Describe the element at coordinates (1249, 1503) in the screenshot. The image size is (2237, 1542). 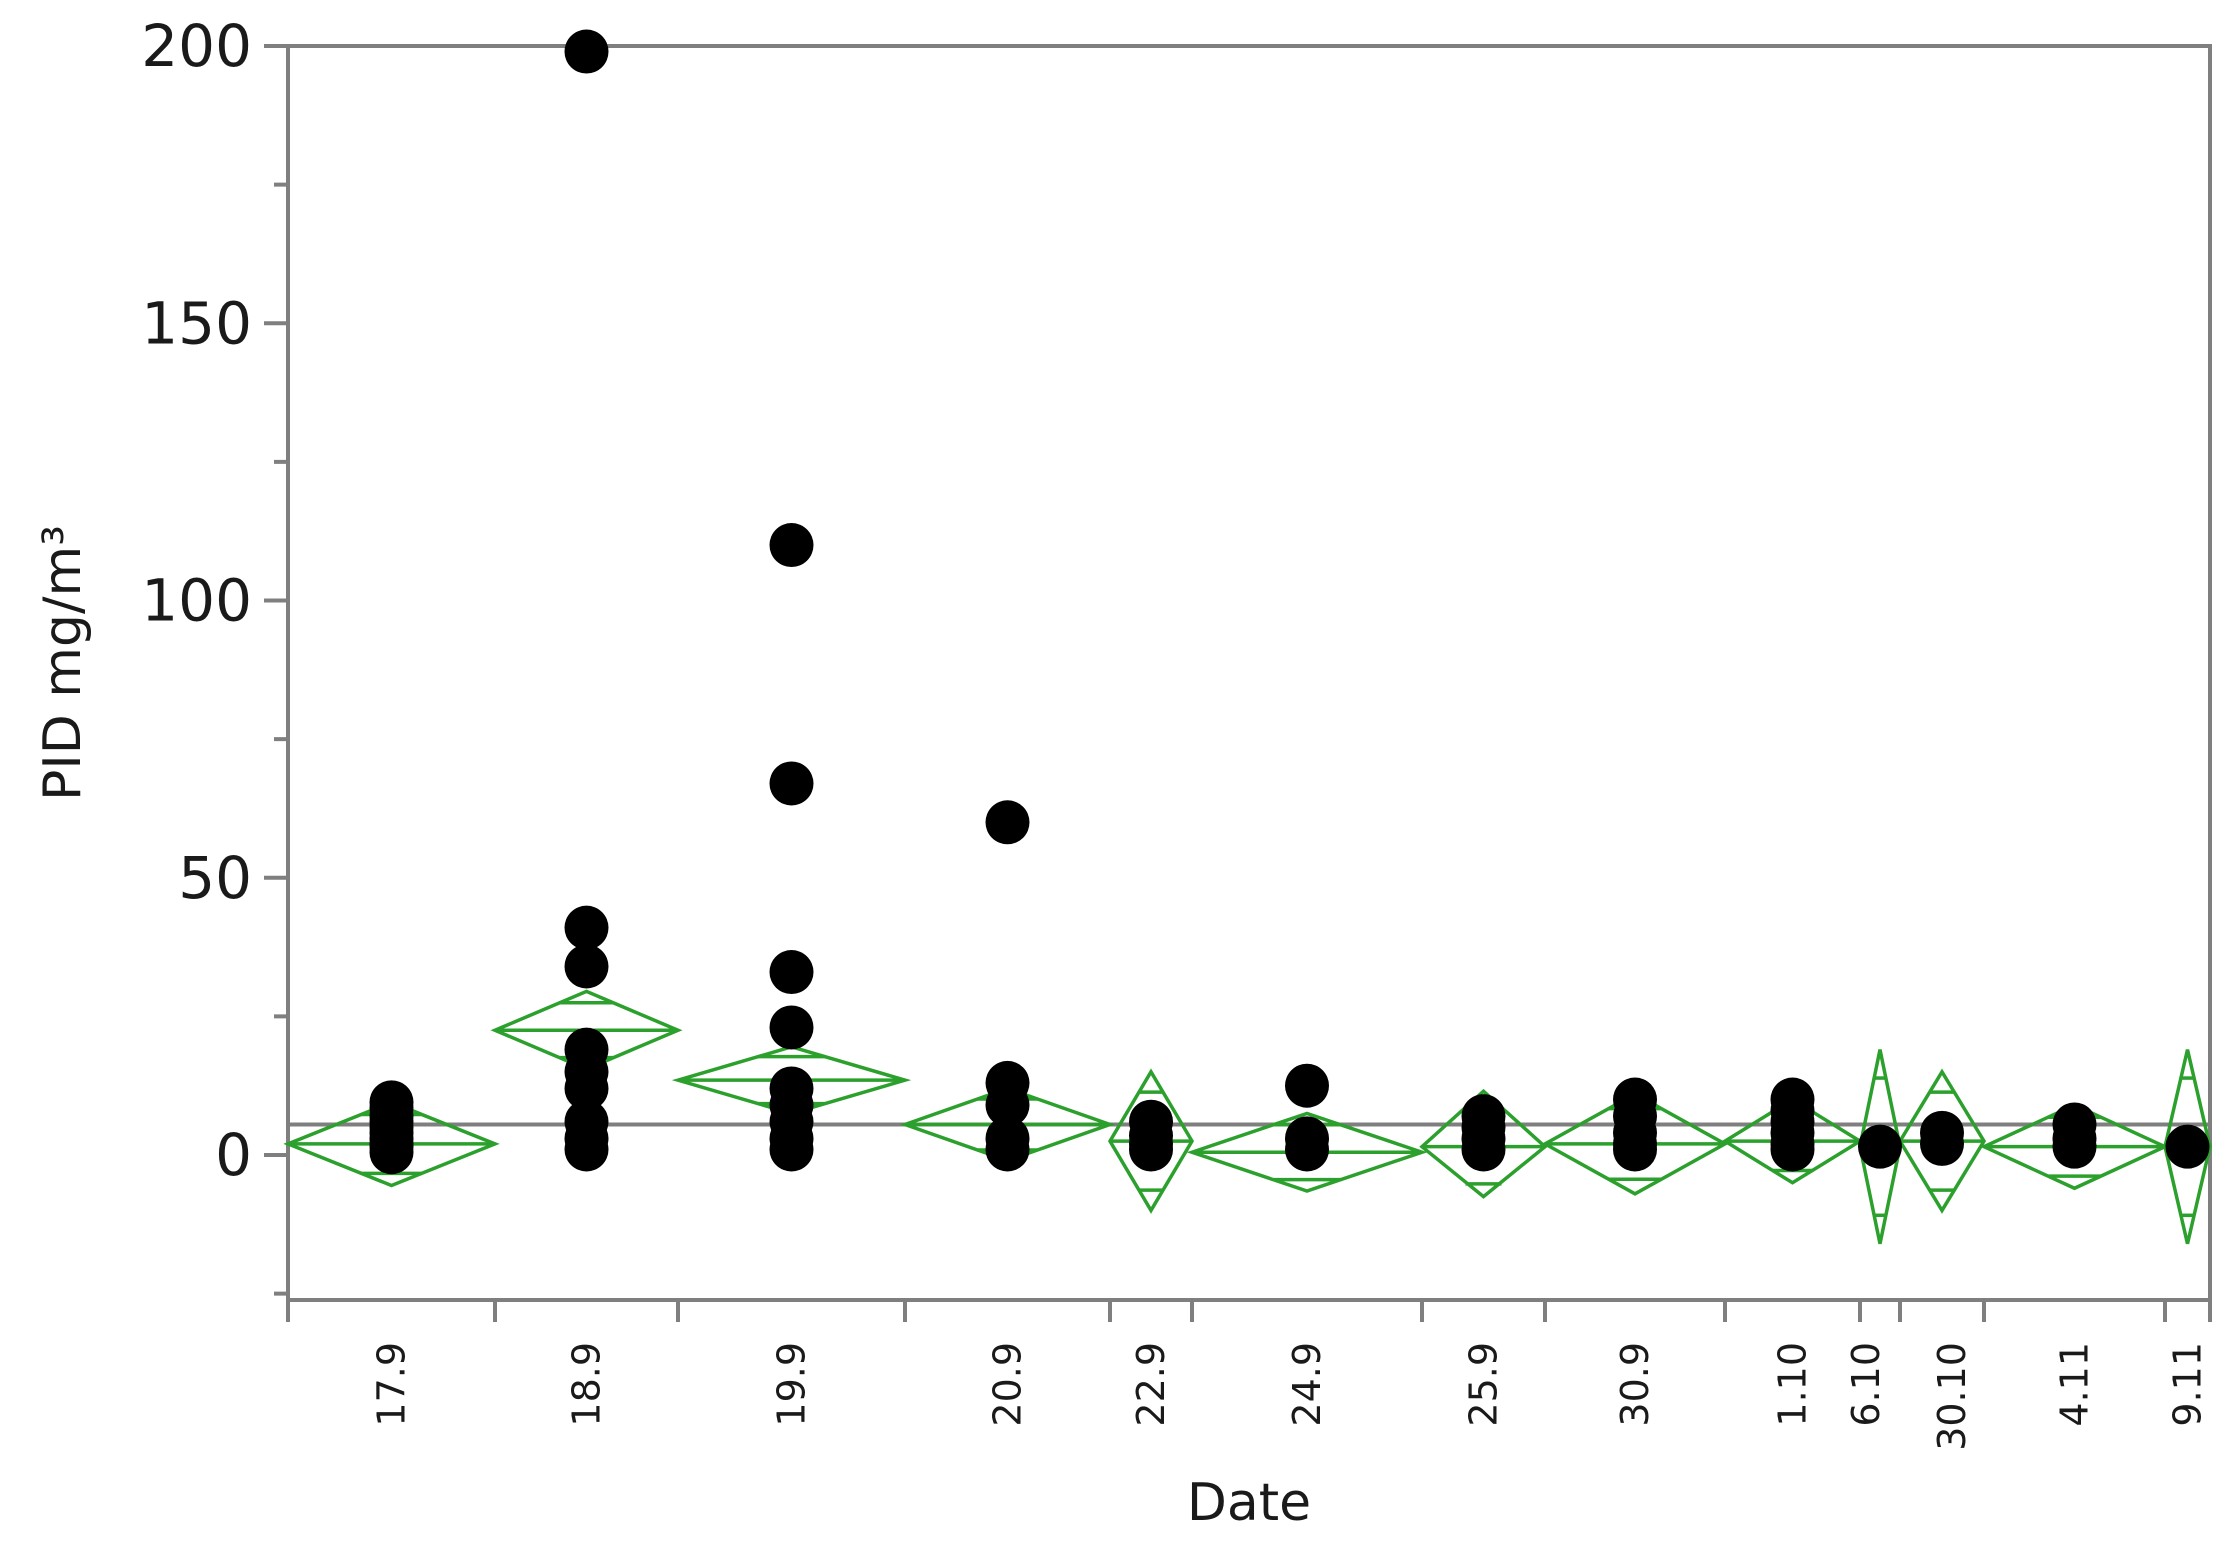
I see `x-axis-title: Date` at that location.